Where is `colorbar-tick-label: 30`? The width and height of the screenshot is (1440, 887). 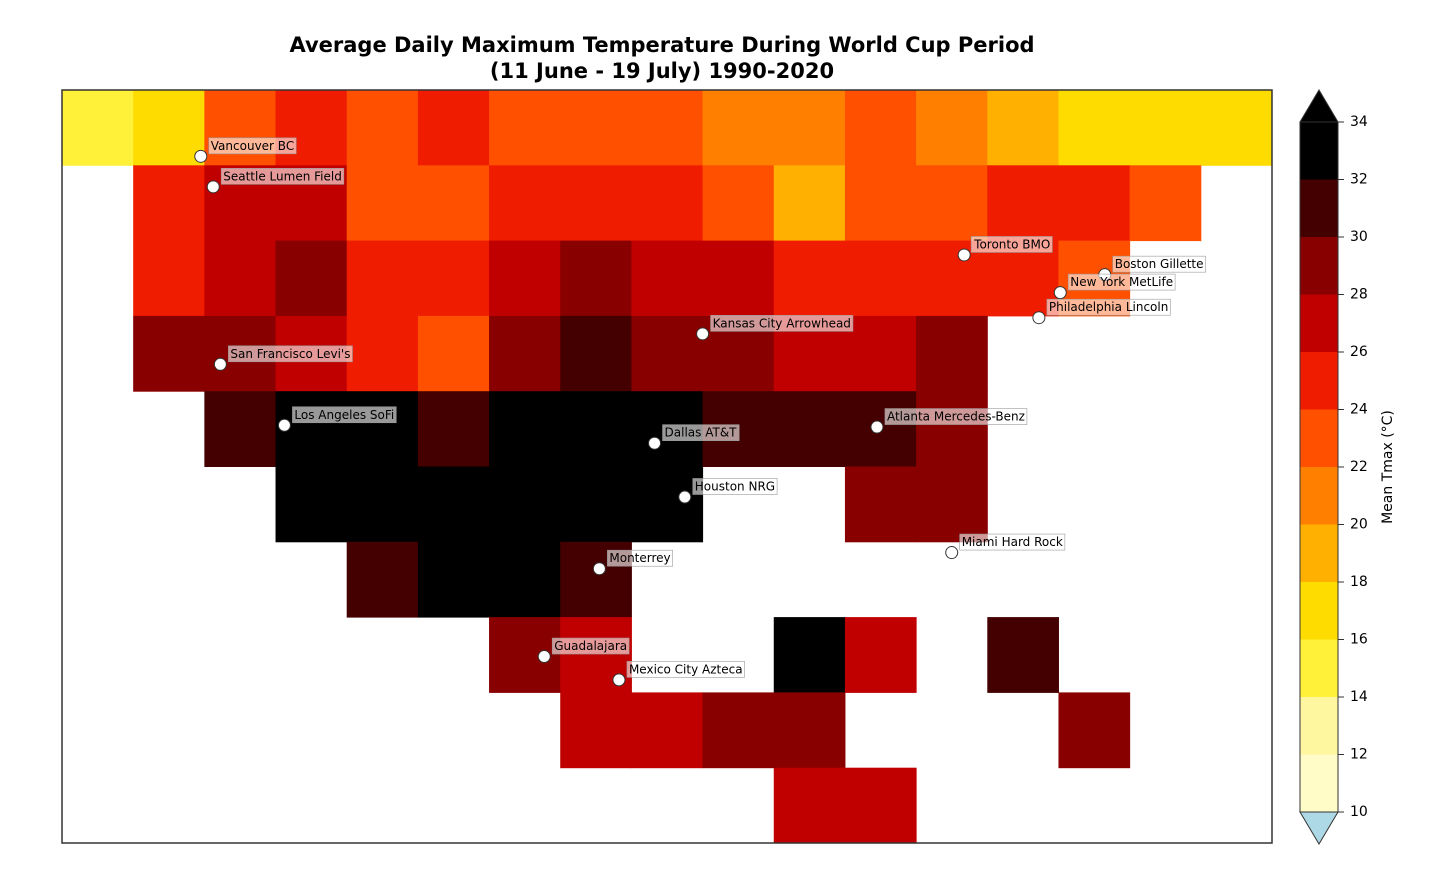 colorbar-tick-label: 30 is located at coordinates (1359, 237).